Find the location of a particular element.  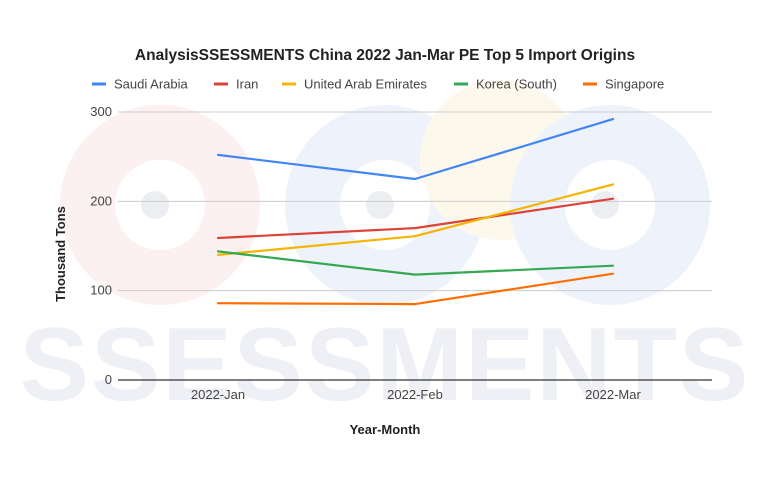

legend-label: Iran is located at coordinates (247, 84).